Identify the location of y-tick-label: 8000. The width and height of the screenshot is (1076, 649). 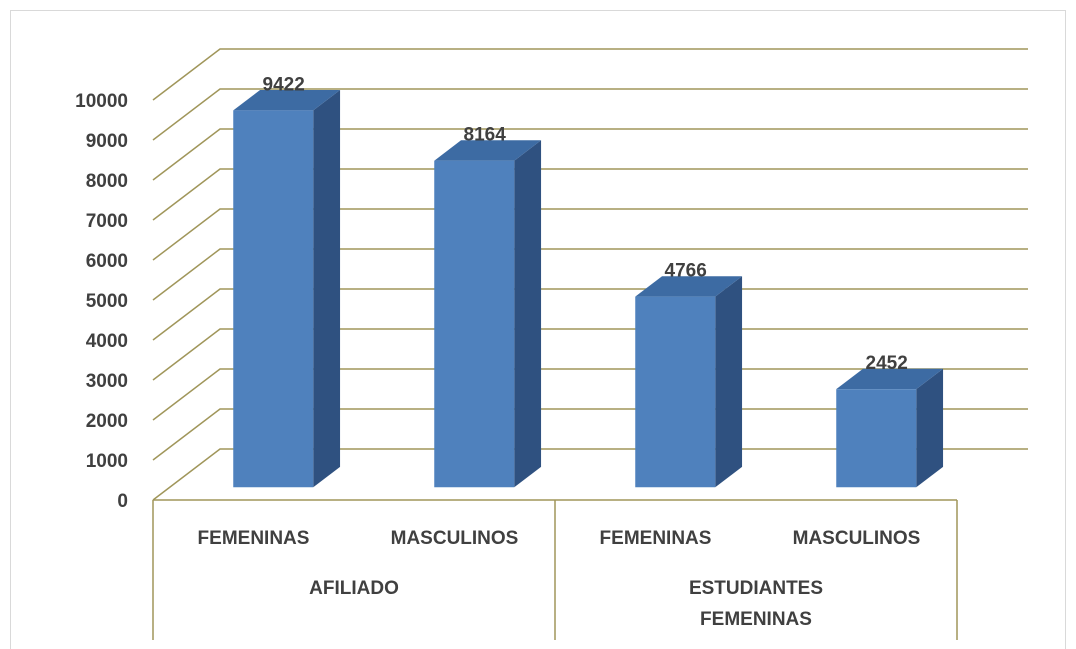
(107, 181).